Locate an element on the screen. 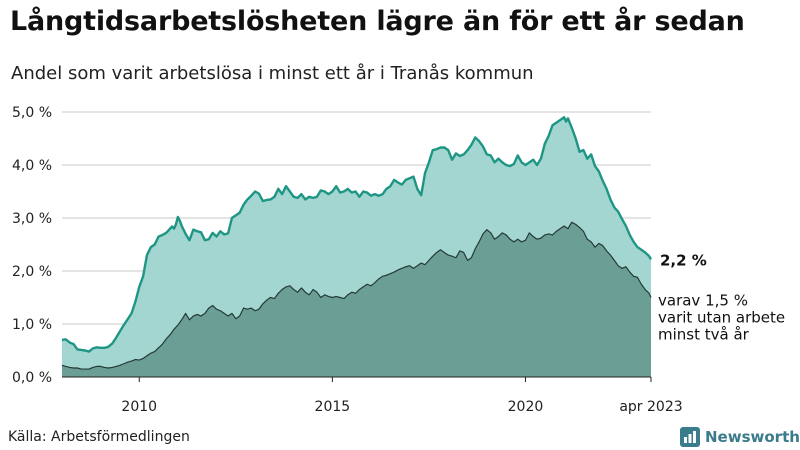  y-tick-label: 0,0 % is located at coordinates (32, 378).